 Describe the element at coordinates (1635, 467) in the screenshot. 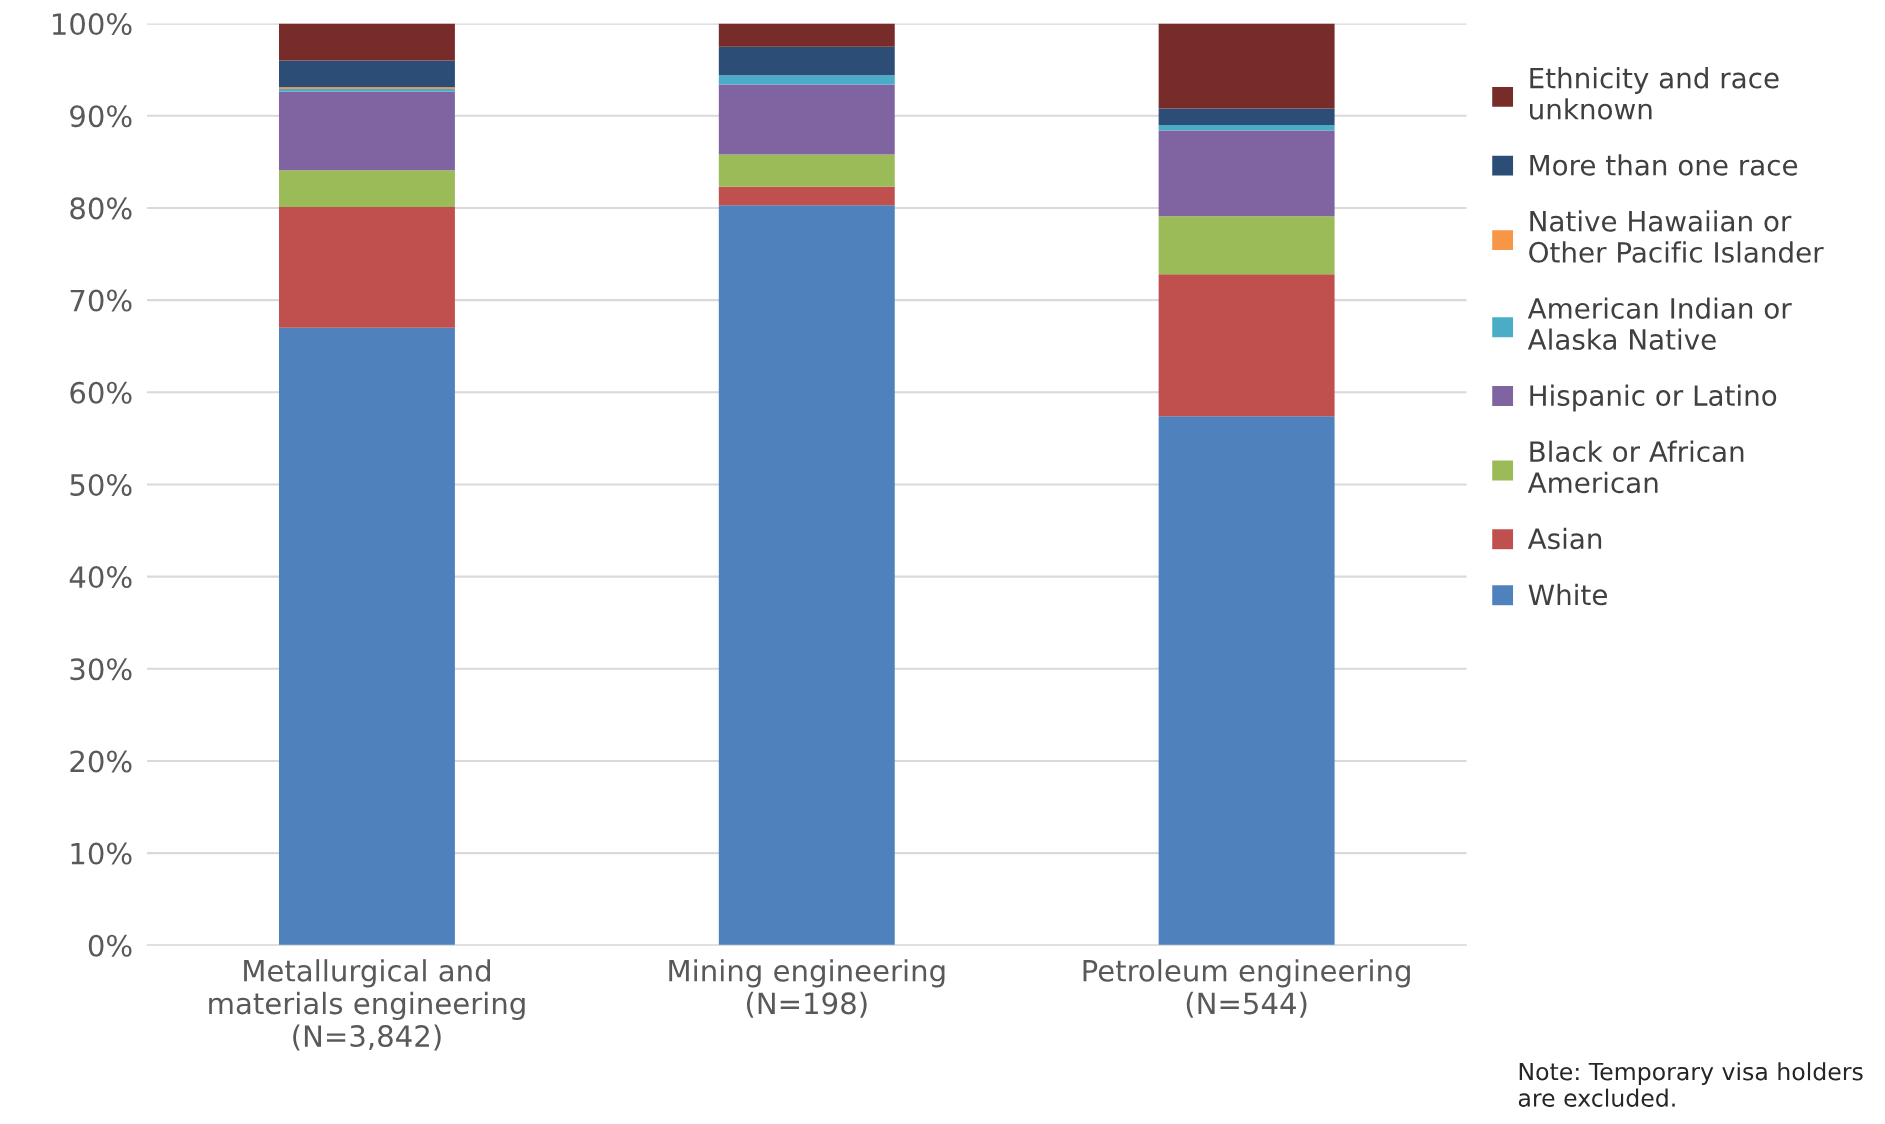

I see `legend-label: Black or African American` at that location.